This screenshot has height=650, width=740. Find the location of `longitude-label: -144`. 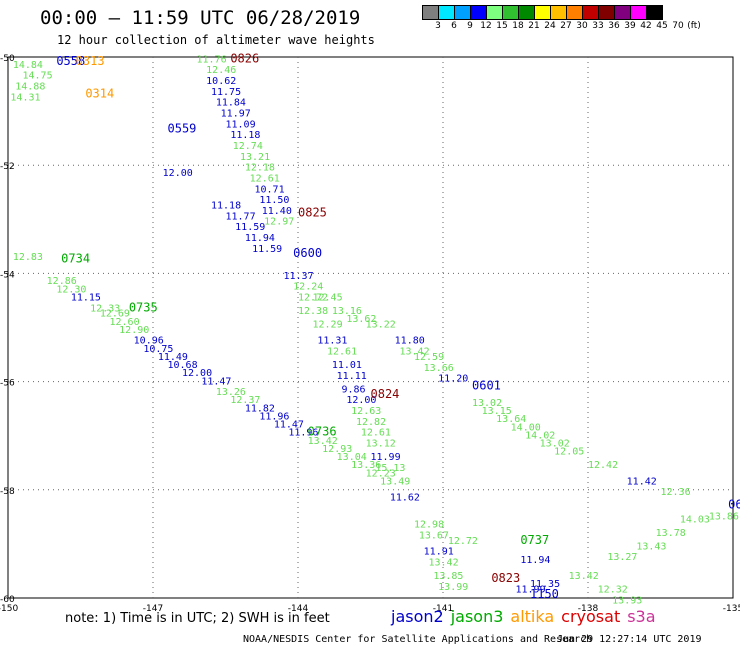

longitude-label: -144 is located at coordinates (298, 609).